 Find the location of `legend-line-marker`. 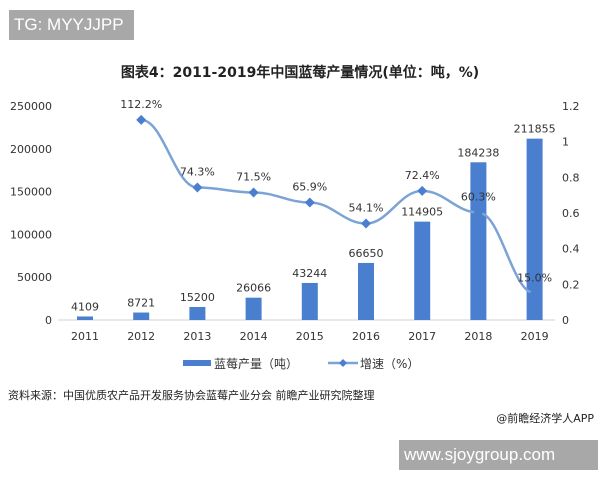

legend-line-marker is located at coordinates (343, 363).